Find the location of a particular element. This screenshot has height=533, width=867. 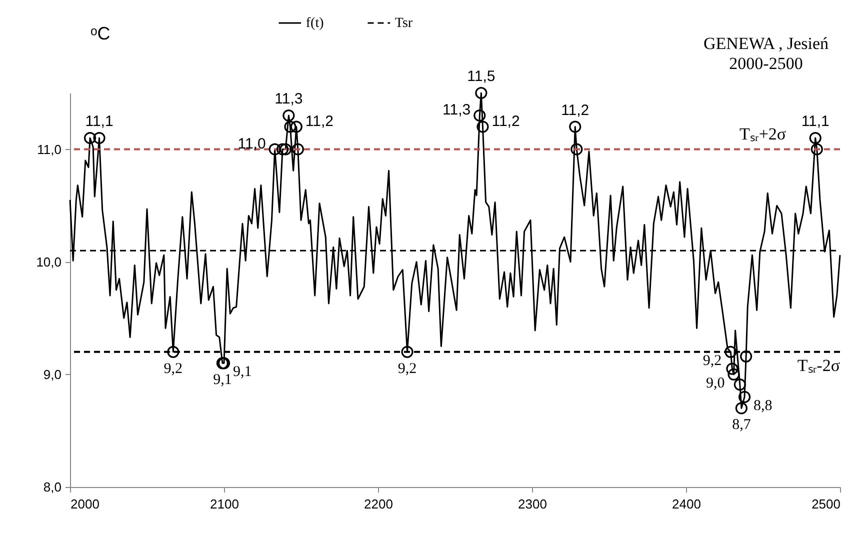

legend-label: Tsr is located at coordinates (403, 23).